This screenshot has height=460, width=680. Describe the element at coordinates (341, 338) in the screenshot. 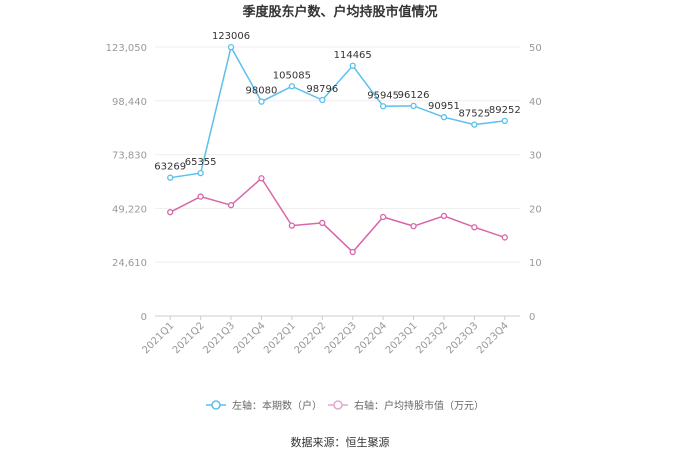

I see `x-tick-label: 2022Q3` at that location.